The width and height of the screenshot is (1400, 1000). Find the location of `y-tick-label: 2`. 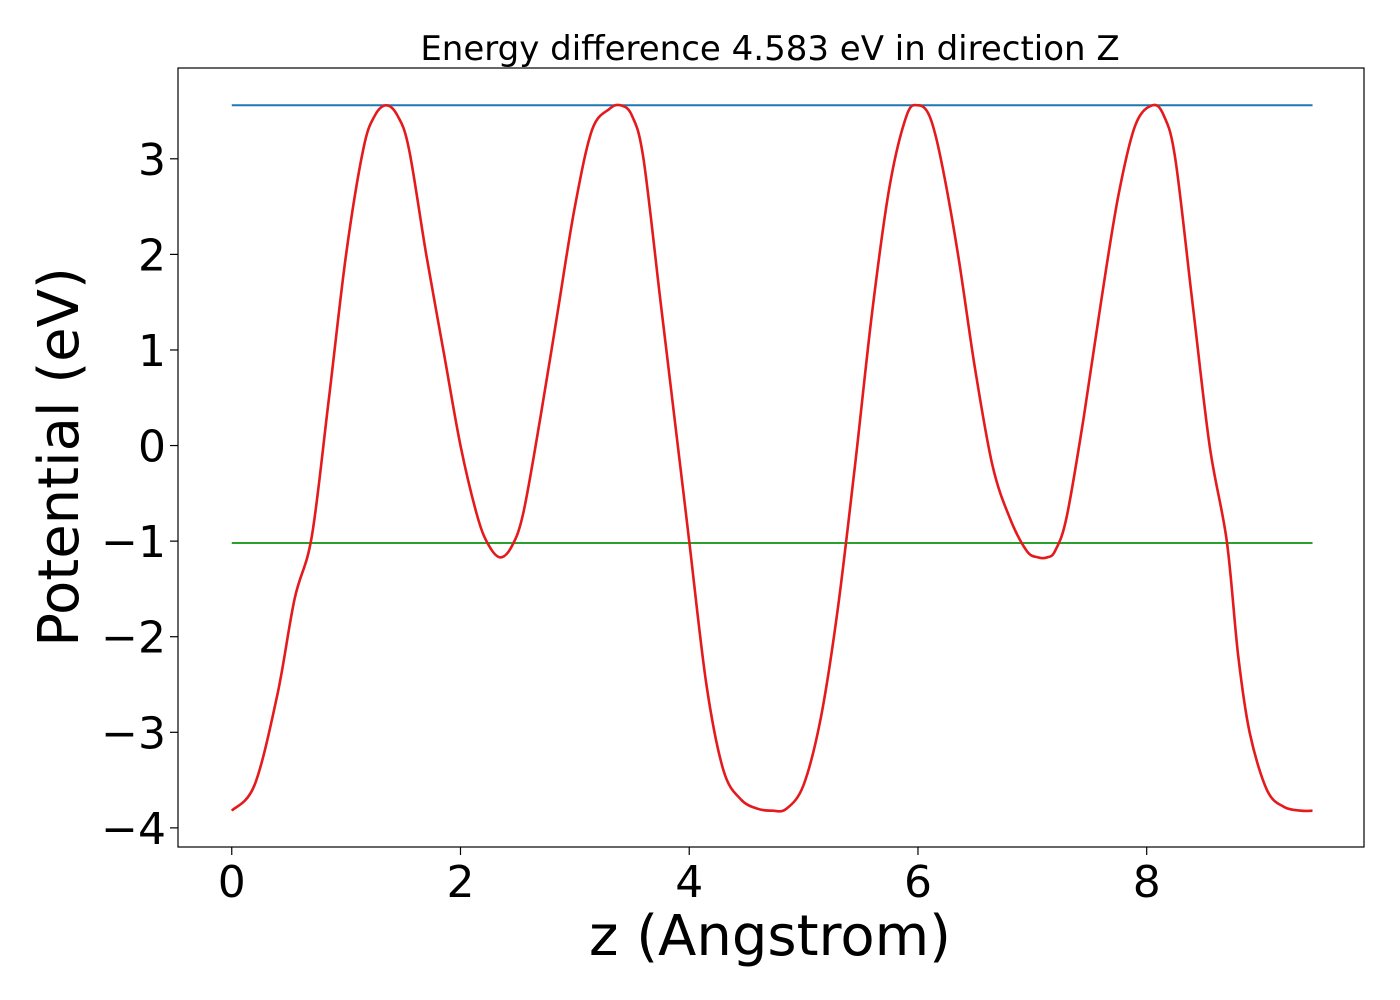

y-tick-label: 2 is located at coordinates (152, 255).